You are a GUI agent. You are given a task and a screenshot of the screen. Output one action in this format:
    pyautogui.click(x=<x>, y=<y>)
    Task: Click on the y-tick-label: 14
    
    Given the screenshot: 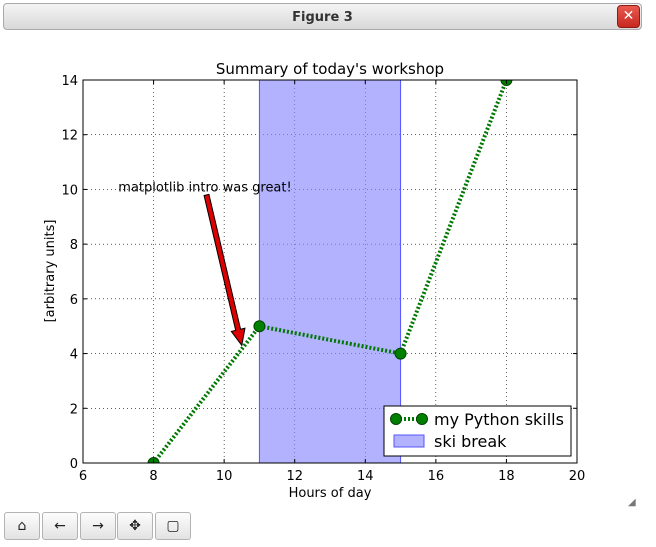 What is the action you would take?
    pyautogui.click(x=69, y=81)
    